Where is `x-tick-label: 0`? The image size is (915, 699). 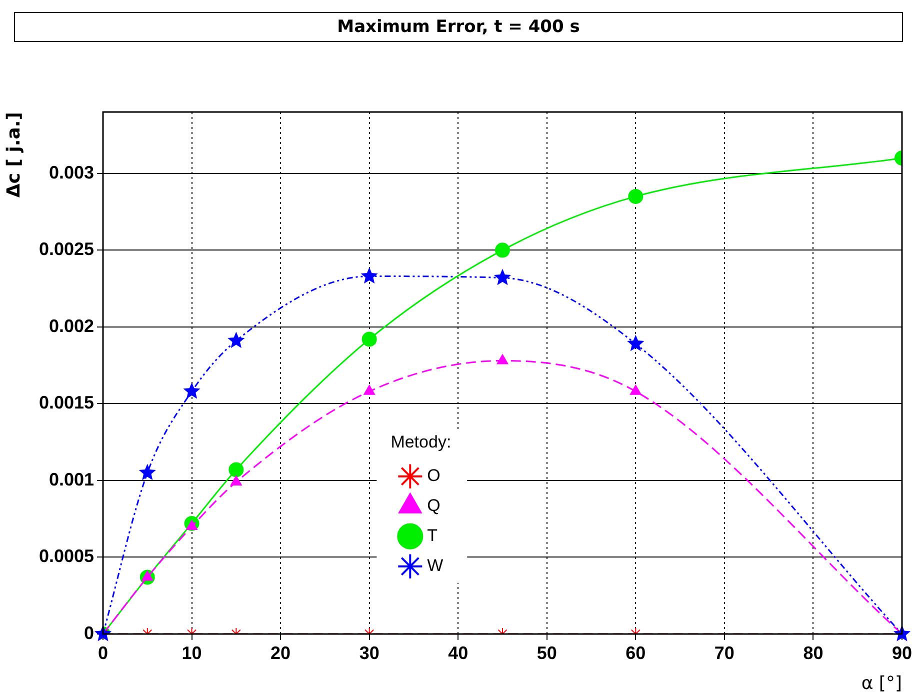 x-tick-label: 0 is located at coordinates (103, 652).